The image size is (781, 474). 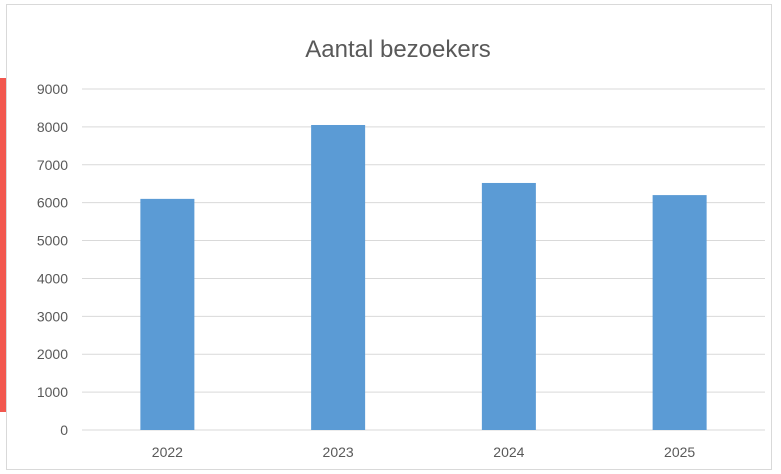 What do you see at coordinates (52, 127) in the screenshot?
I see `y-tick-label: 8000` at bounding box center [52, 127].